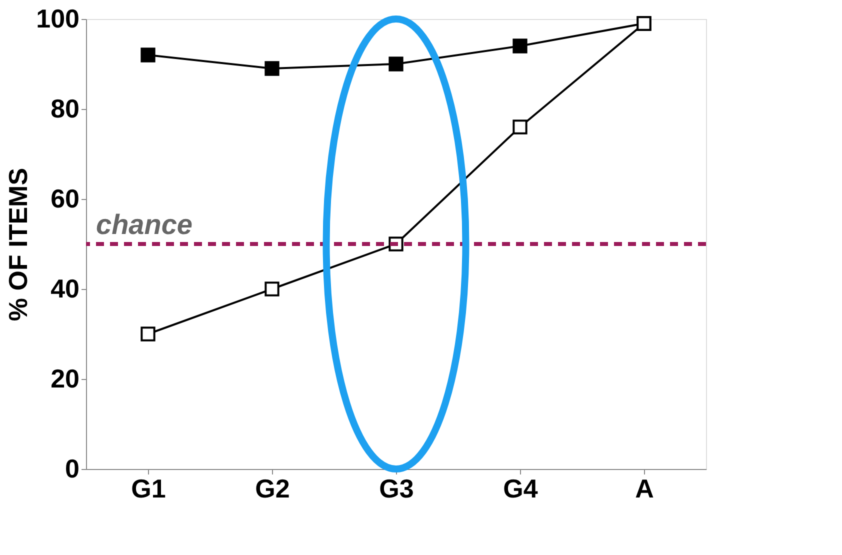 Image resolution: width=842 pixels, height=555 pixels. Describe the element at coordinates (65, 379) in the screenshot. I see `y-tick-label: 20` at that location.